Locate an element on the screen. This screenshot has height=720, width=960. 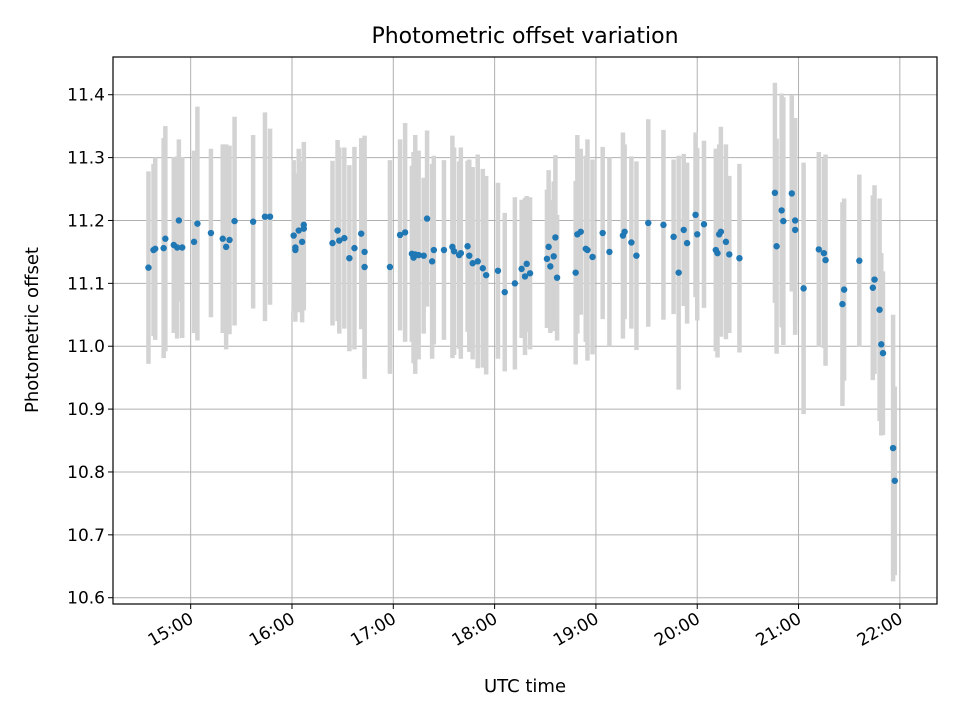
y-tick-label: 11.2 is located at coordinates (86, 221).